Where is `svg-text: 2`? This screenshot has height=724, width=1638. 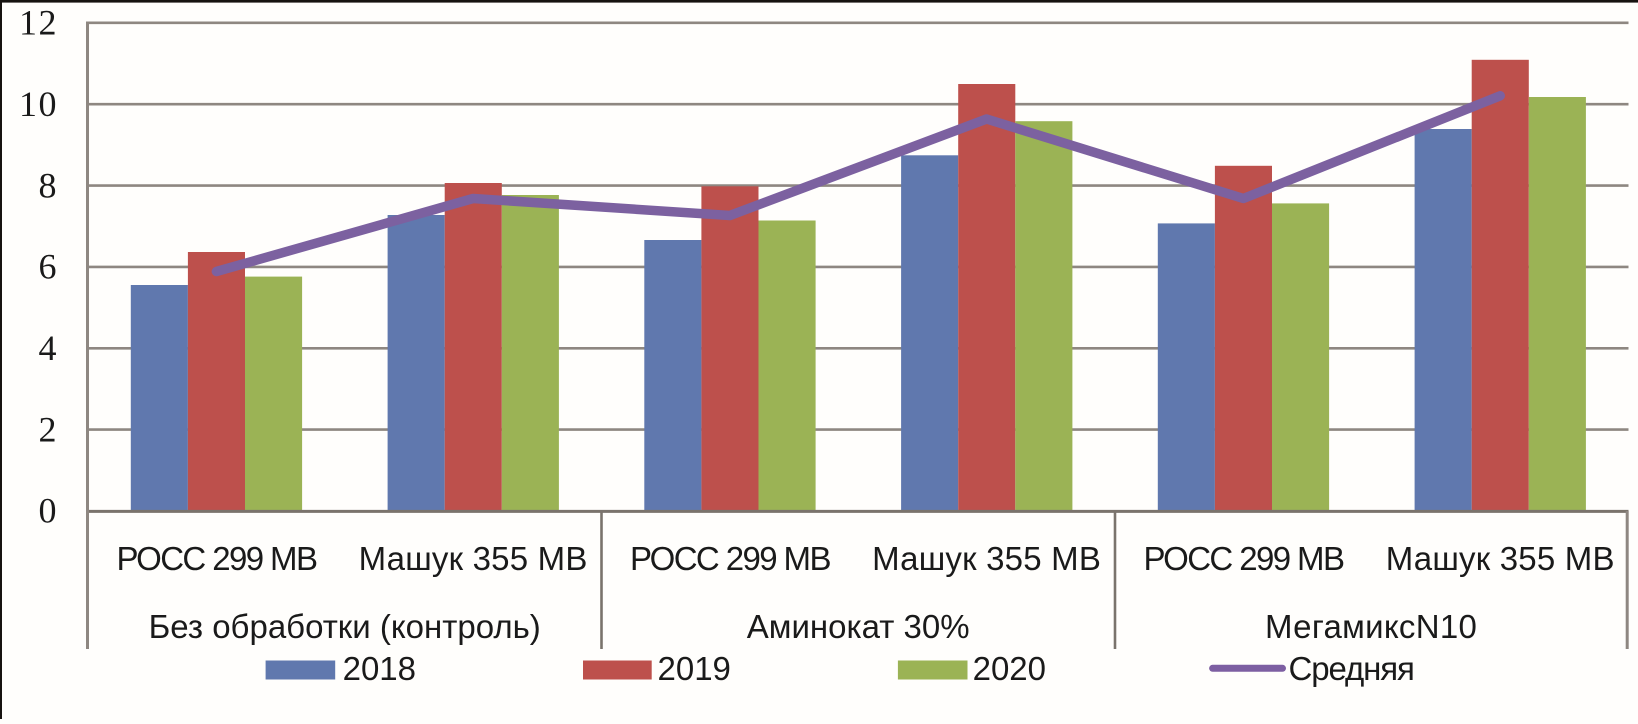
svg-text: 2 is located at coordinates (49, 429).